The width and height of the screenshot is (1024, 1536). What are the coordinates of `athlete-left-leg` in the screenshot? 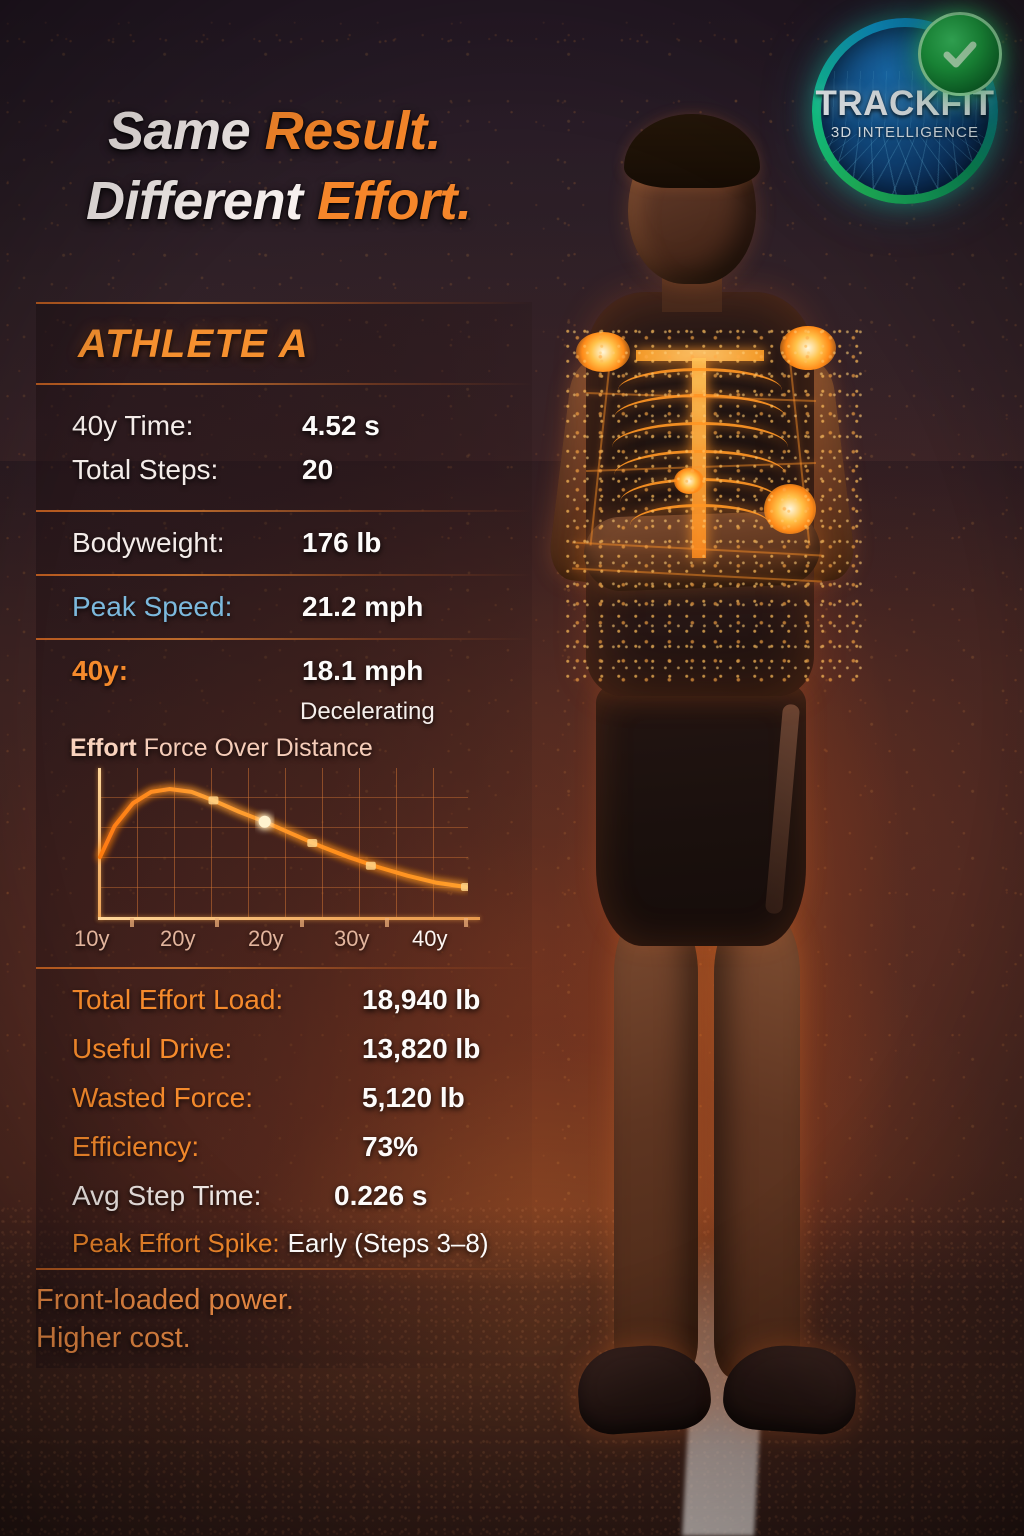 It's located at (656, 1143).